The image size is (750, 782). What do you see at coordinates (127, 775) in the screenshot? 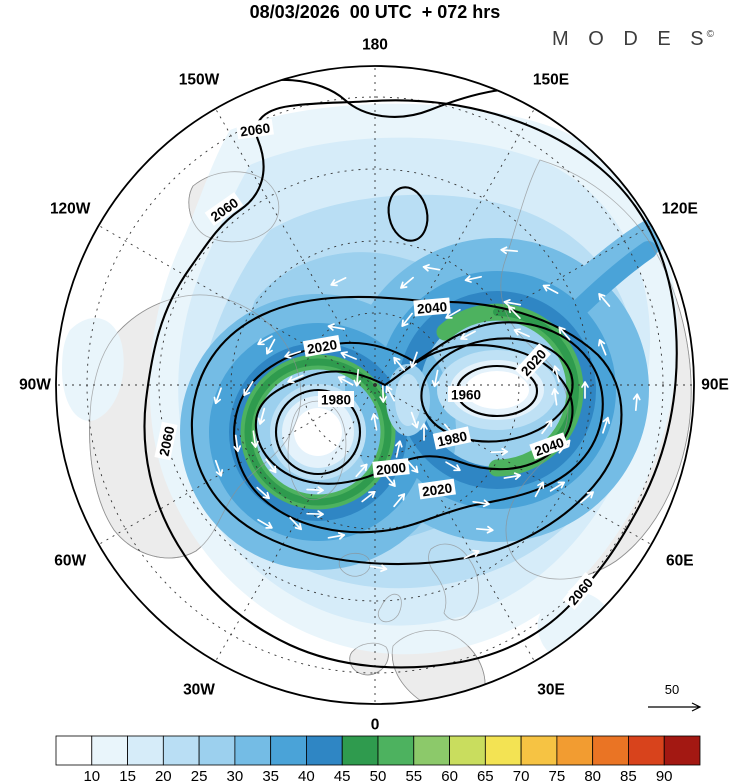
I see `colorbar-tick-label: 15` at bounding box center [127, 775].